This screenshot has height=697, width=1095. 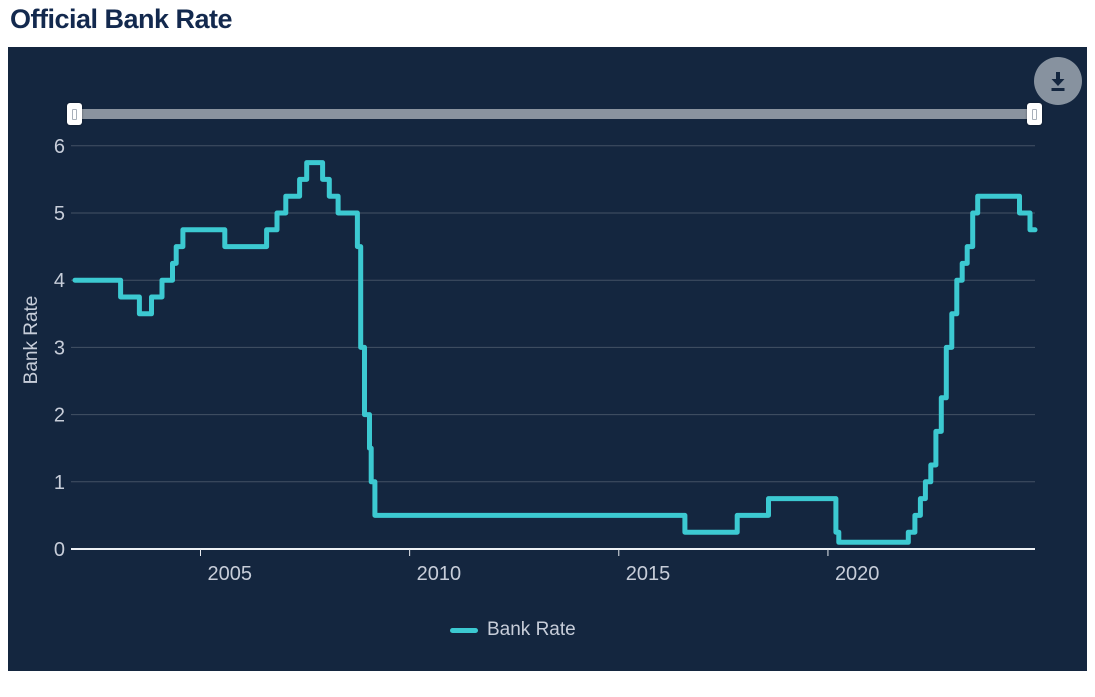 What do you see at coordinates (59, 147) in the screenshot?
I see `y-tick-label: 6` at bounding box center [59, 147].